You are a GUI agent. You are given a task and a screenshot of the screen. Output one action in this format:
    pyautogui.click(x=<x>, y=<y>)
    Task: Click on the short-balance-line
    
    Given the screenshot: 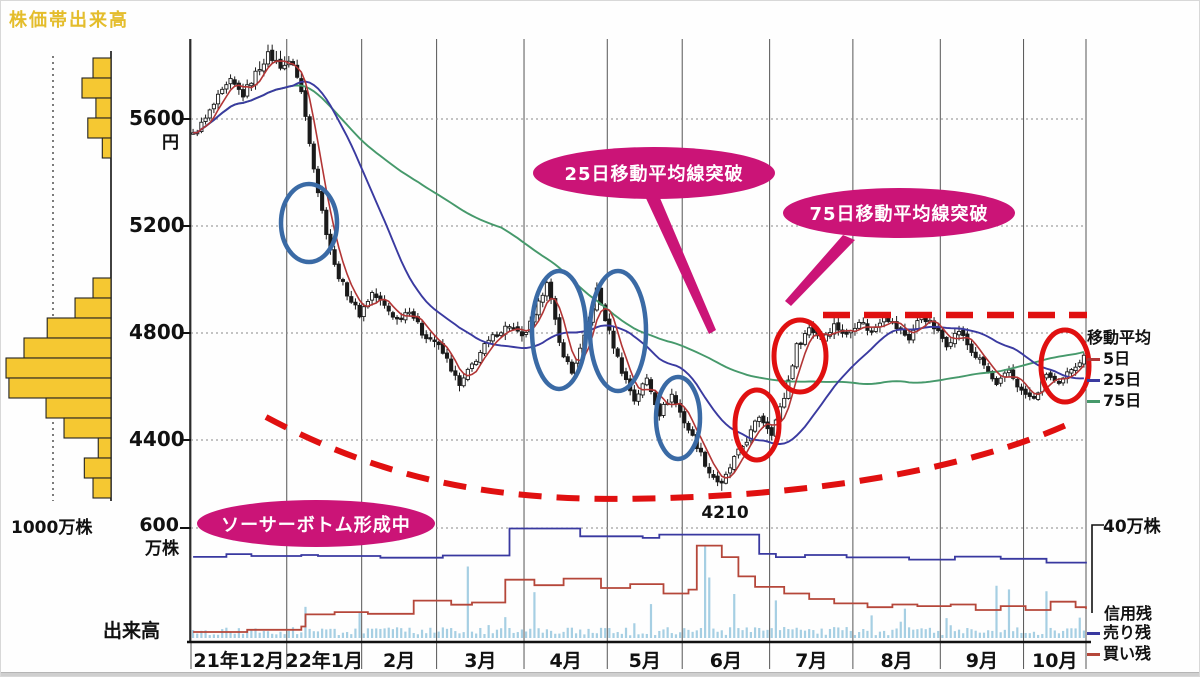 What is the action you would take?
    pyautogui.click(x=640, y=545)
    